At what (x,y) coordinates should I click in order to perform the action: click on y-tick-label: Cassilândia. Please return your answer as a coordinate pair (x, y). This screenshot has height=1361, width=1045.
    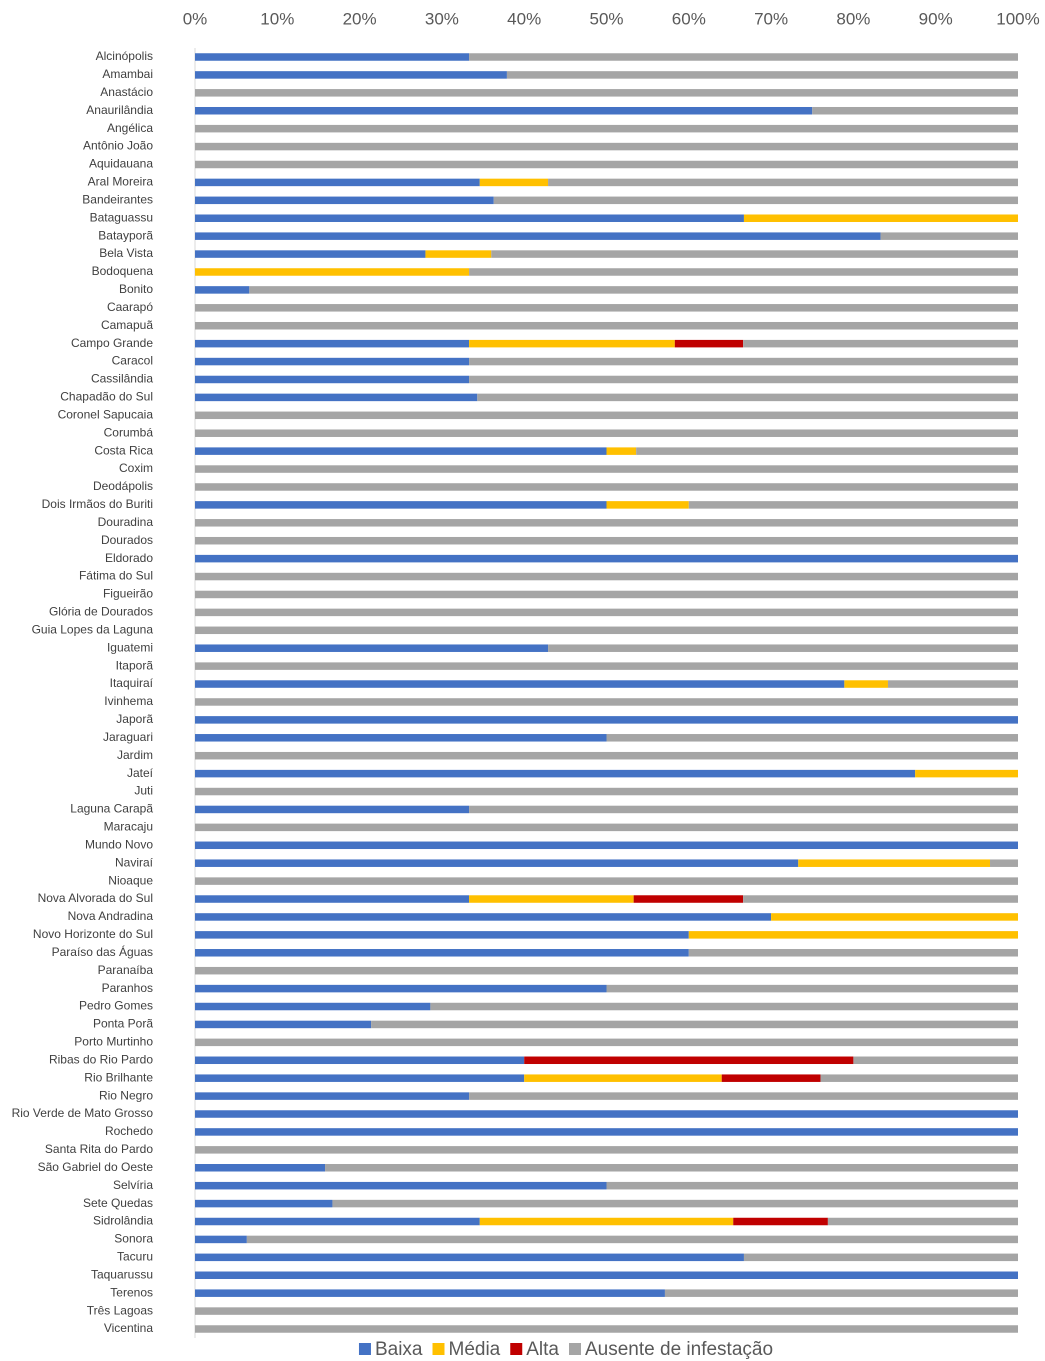
    Looking at the image, I should click on (122, 379).